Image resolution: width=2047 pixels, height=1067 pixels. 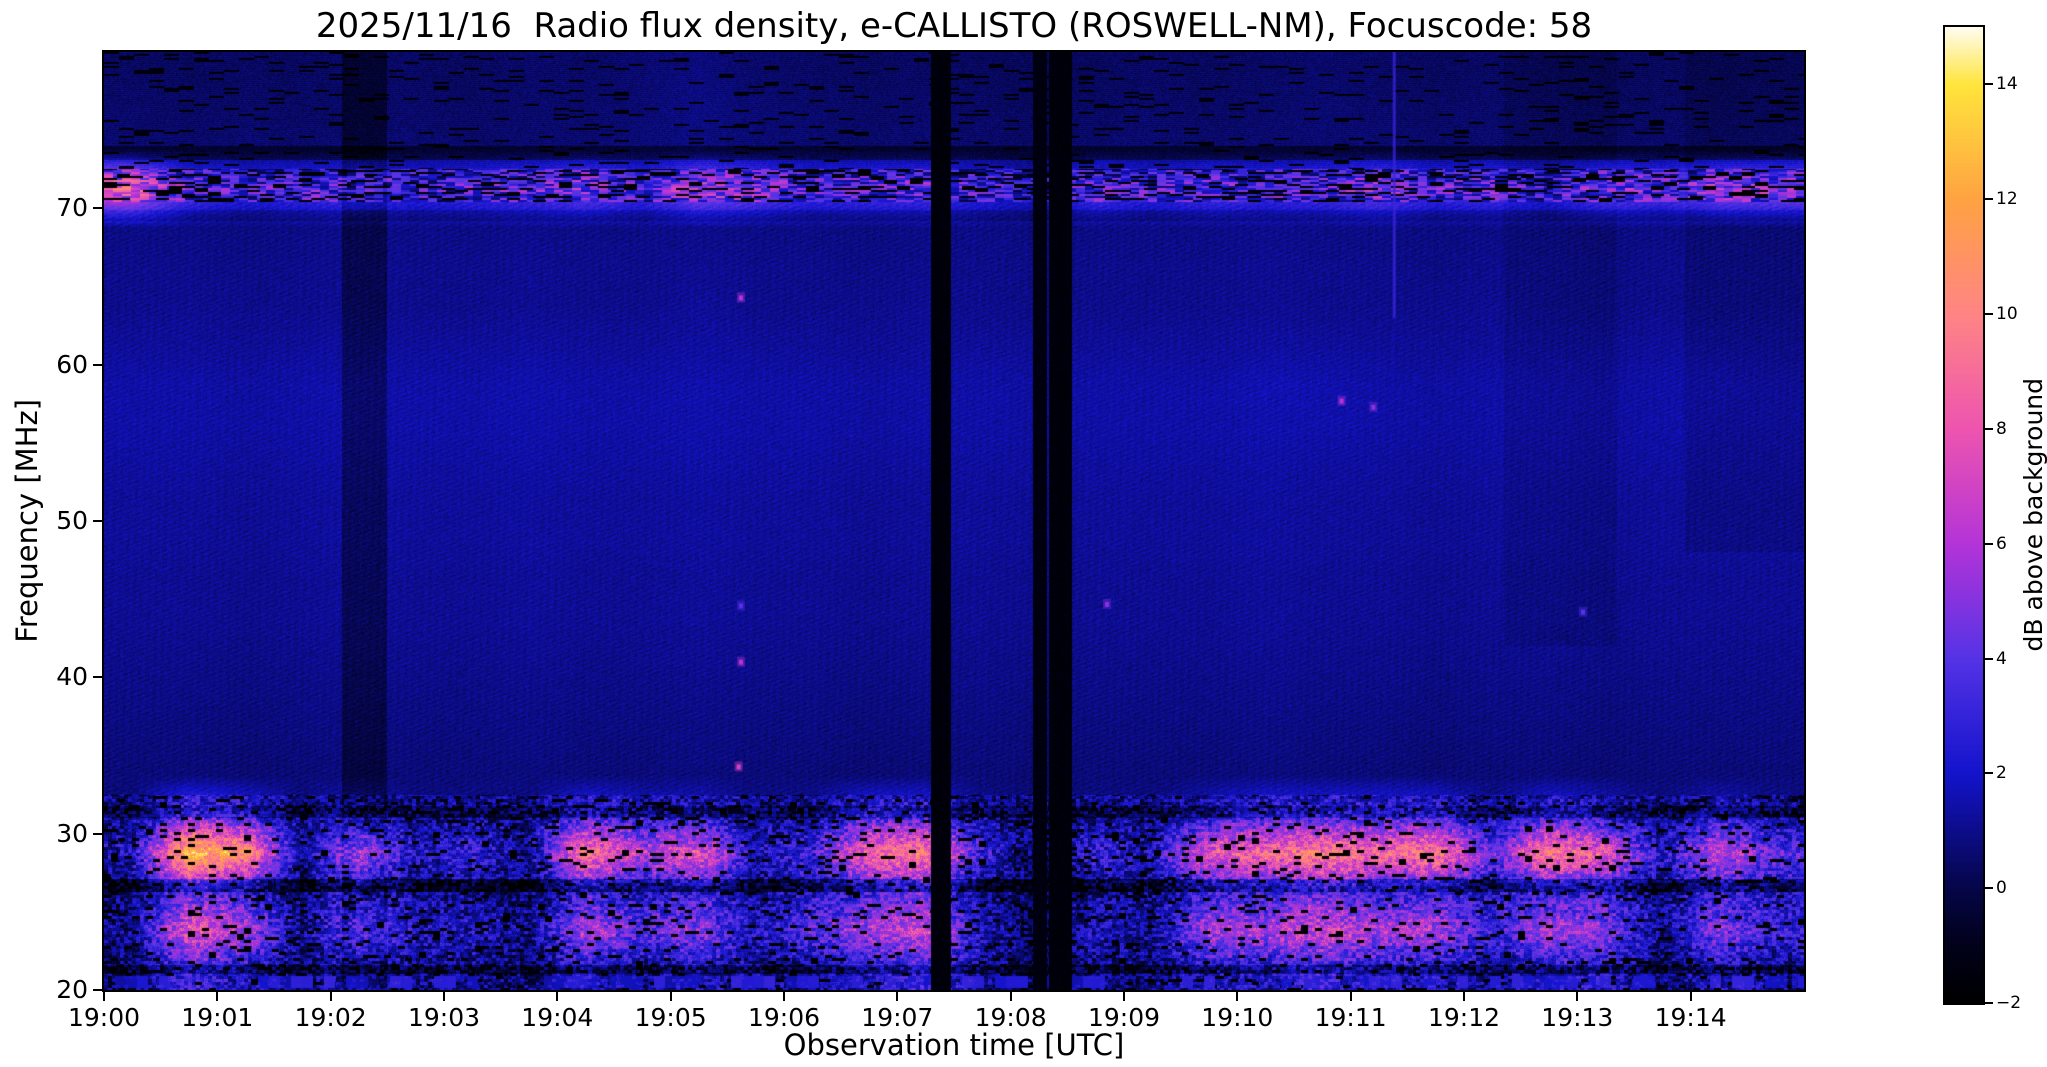 What do you see at coordinates (1124, 1017) in the screenshot?
I see `x-tick-label: 19:09` at bounding box center [1124, 1017].